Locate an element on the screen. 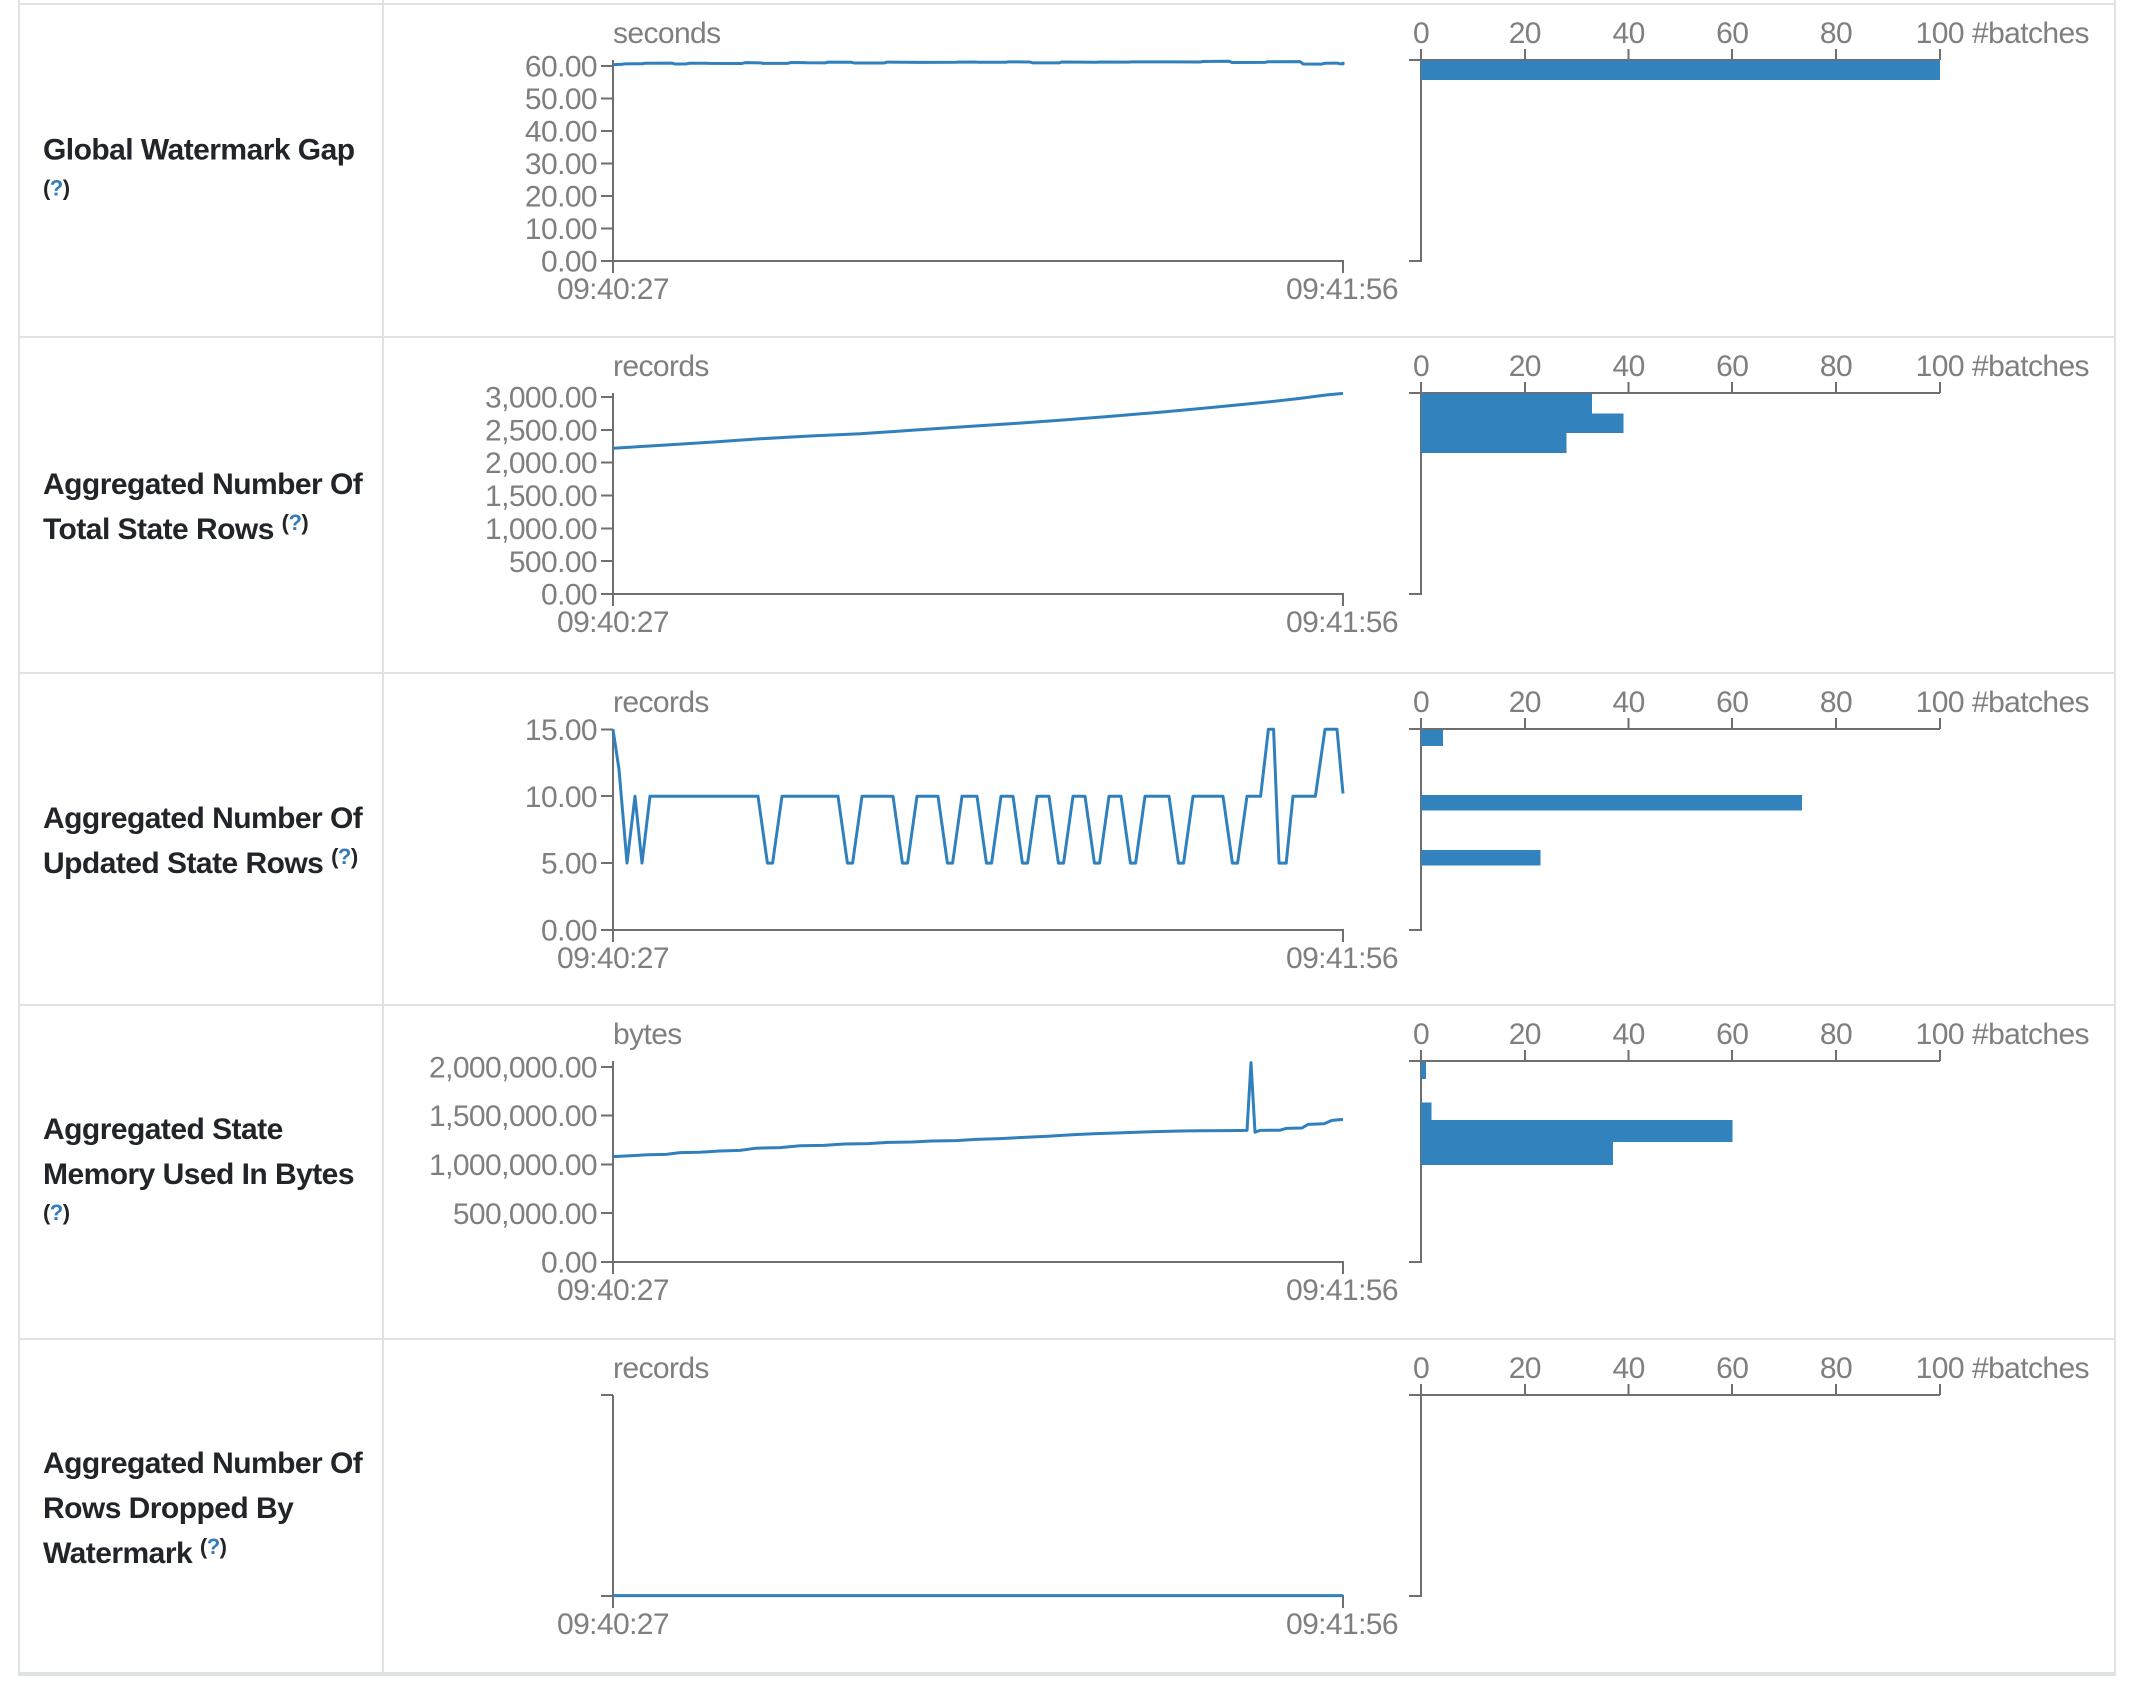 The width and height of the screenshot is (2132, 1686). svg-text: 1,500,000.00 is located at coordinates (513, 1116).